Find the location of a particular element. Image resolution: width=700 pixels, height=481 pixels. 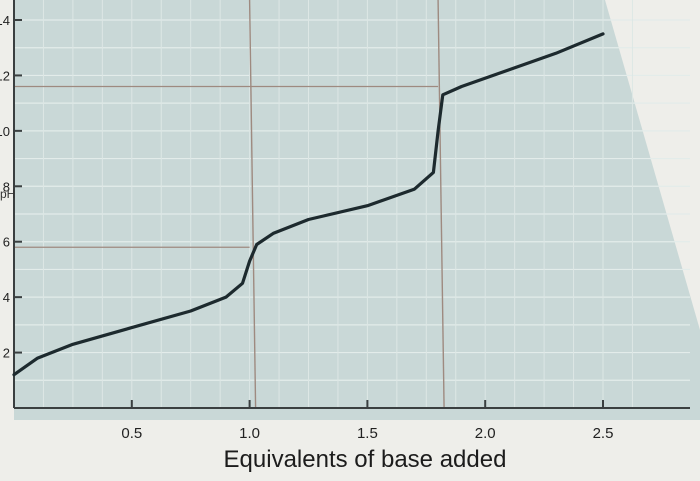

x-tick-label: 2.5 is located at coordinates (603, 433).